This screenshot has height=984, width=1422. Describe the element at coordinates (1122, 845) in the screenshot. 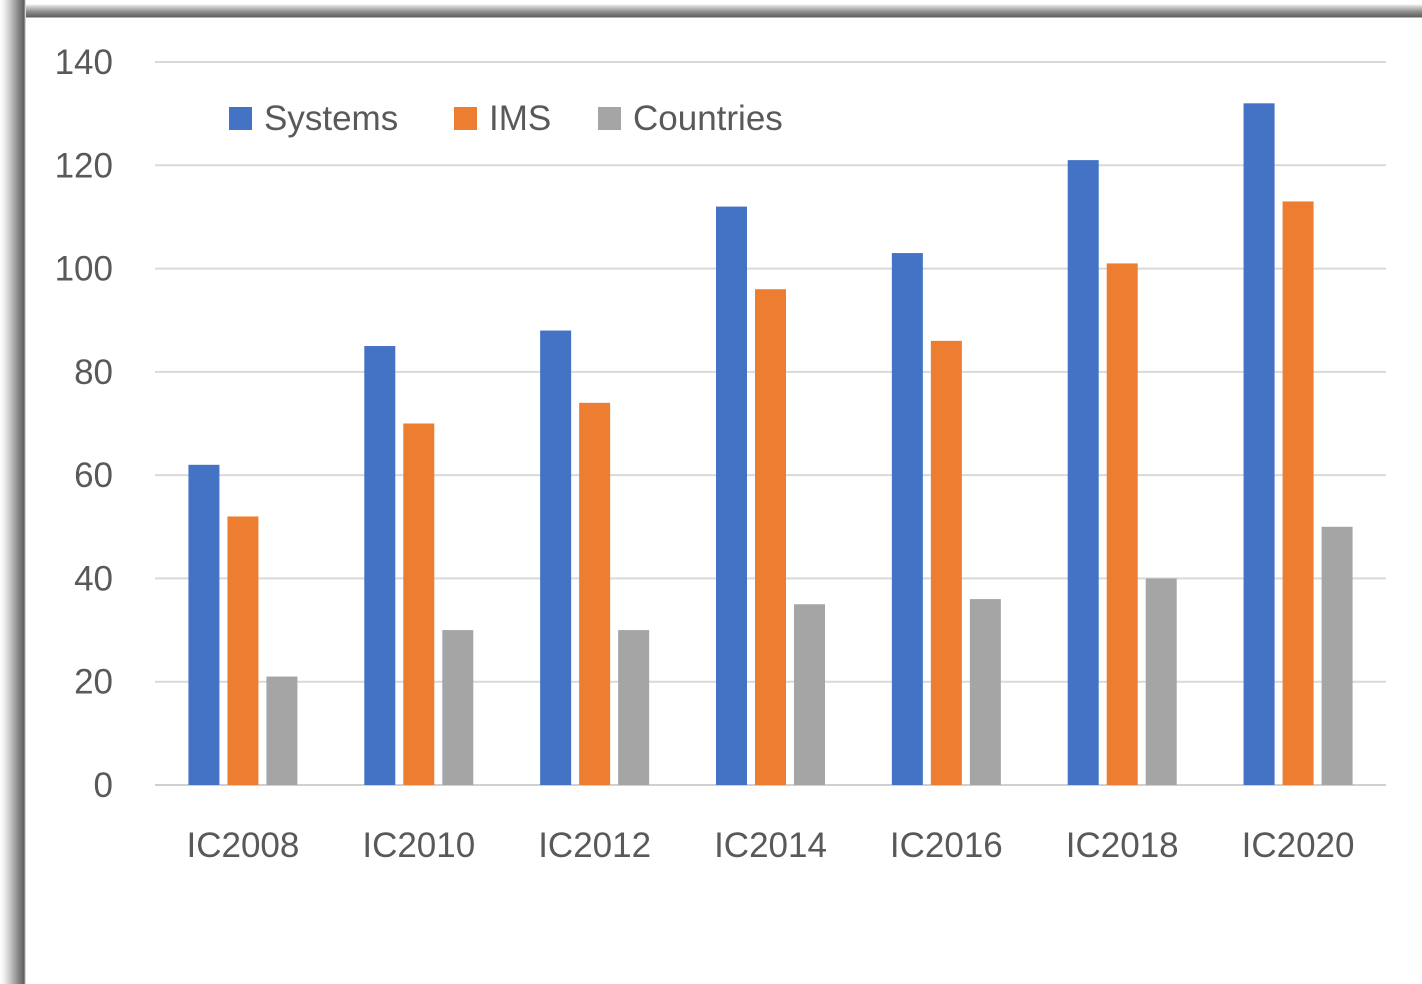

I see `x-tick-label: IC2018` at that location.